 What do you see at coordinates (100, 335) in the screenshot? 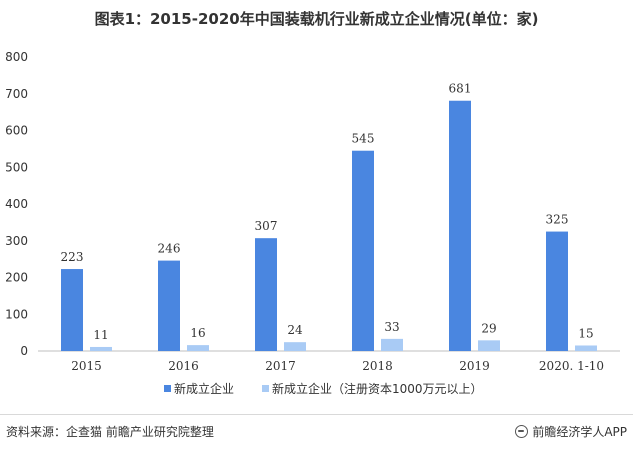
I see `data-label: 11` at bounding box center [100, 335].